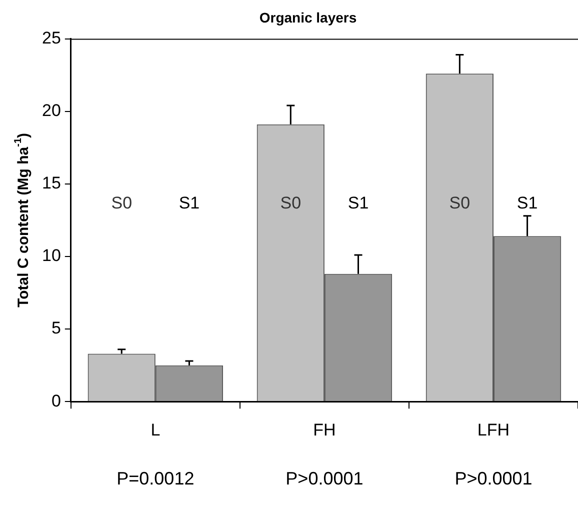 The height and width of the screenshot is (505, 578). Describe the element at coordinates (459, 203) in the screenshot. I see `series-label: S0` at that location.